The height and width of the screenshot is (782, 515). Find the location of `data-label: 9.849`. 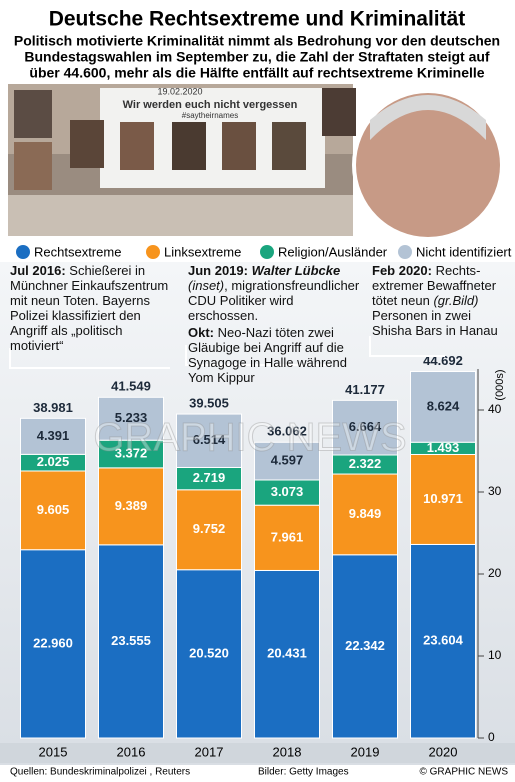

data-label: 9.849 is located at coordinates (365, 513).